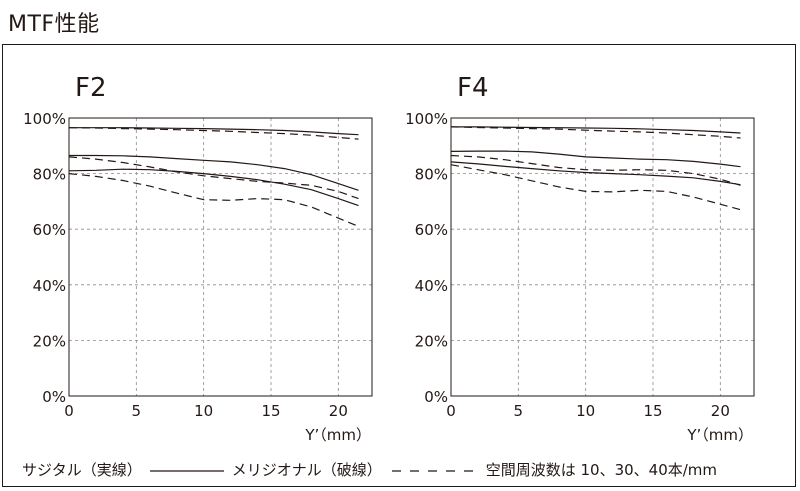 Image resolution: width=800 pixels, height=491 pixels. Describe the element at coordinates (601, 470) in the screenshot. I see `legend-frequency-note: 空間周波数は 10、30、40本/mm` at that location.